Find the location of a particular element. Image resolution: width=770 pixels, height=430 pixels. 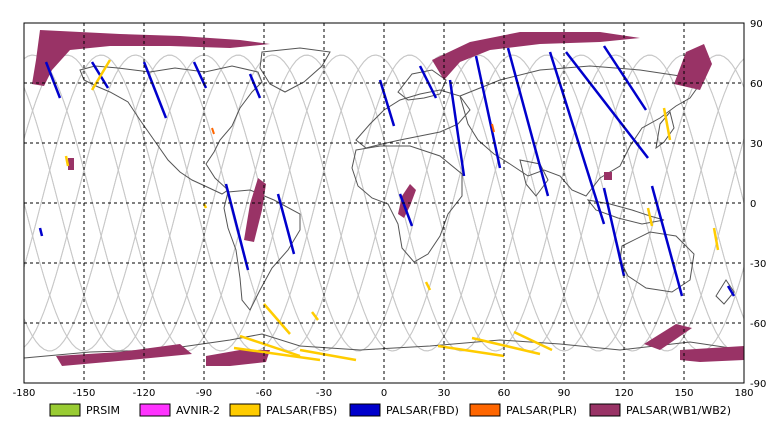

lon-tick-label: 30 is located at coordinates (444, 393).